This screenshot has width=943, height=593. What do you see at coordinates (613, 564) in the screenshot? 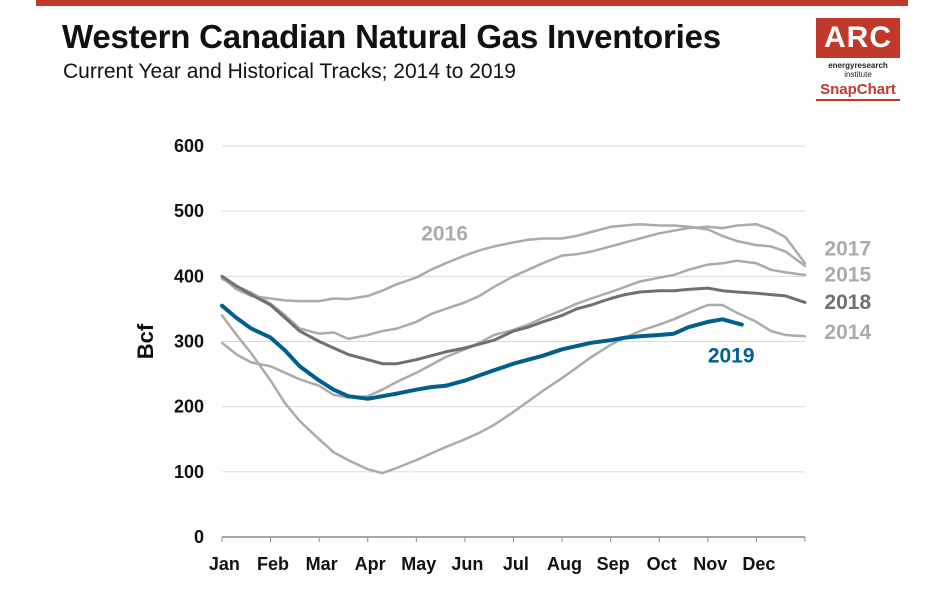
I see `x-tick-label-sep: Sep` at bounding box center [613, 564].